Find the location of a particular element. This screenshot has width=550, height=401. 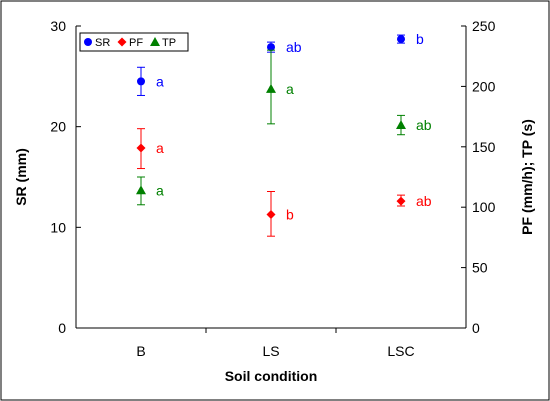

legend-label-sr: SR is located at coordinates (102, 43).